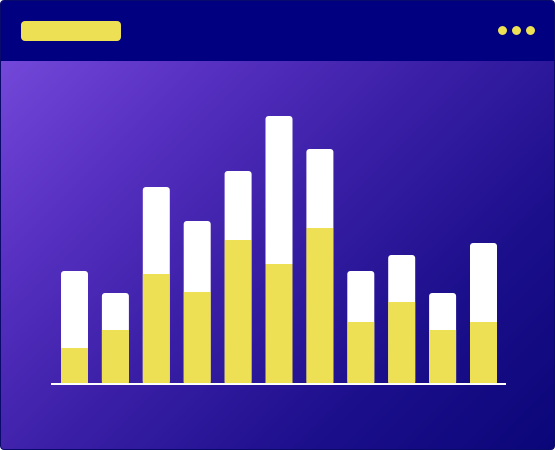 The height and width of the screenshot is (450, 555). Describe the element at coordinates (277, 31) in the screenshot. I see `title-bar` at that location.